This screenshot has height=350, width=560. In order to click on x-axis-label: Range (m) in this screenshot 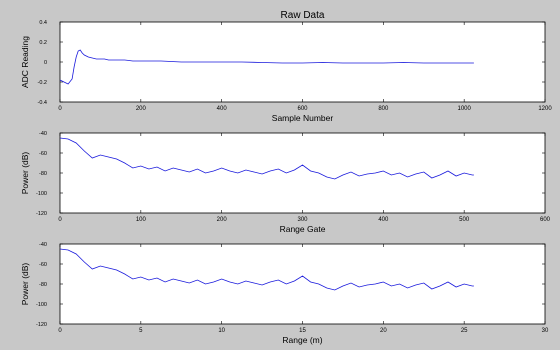, I will do `click(302, 340)`.